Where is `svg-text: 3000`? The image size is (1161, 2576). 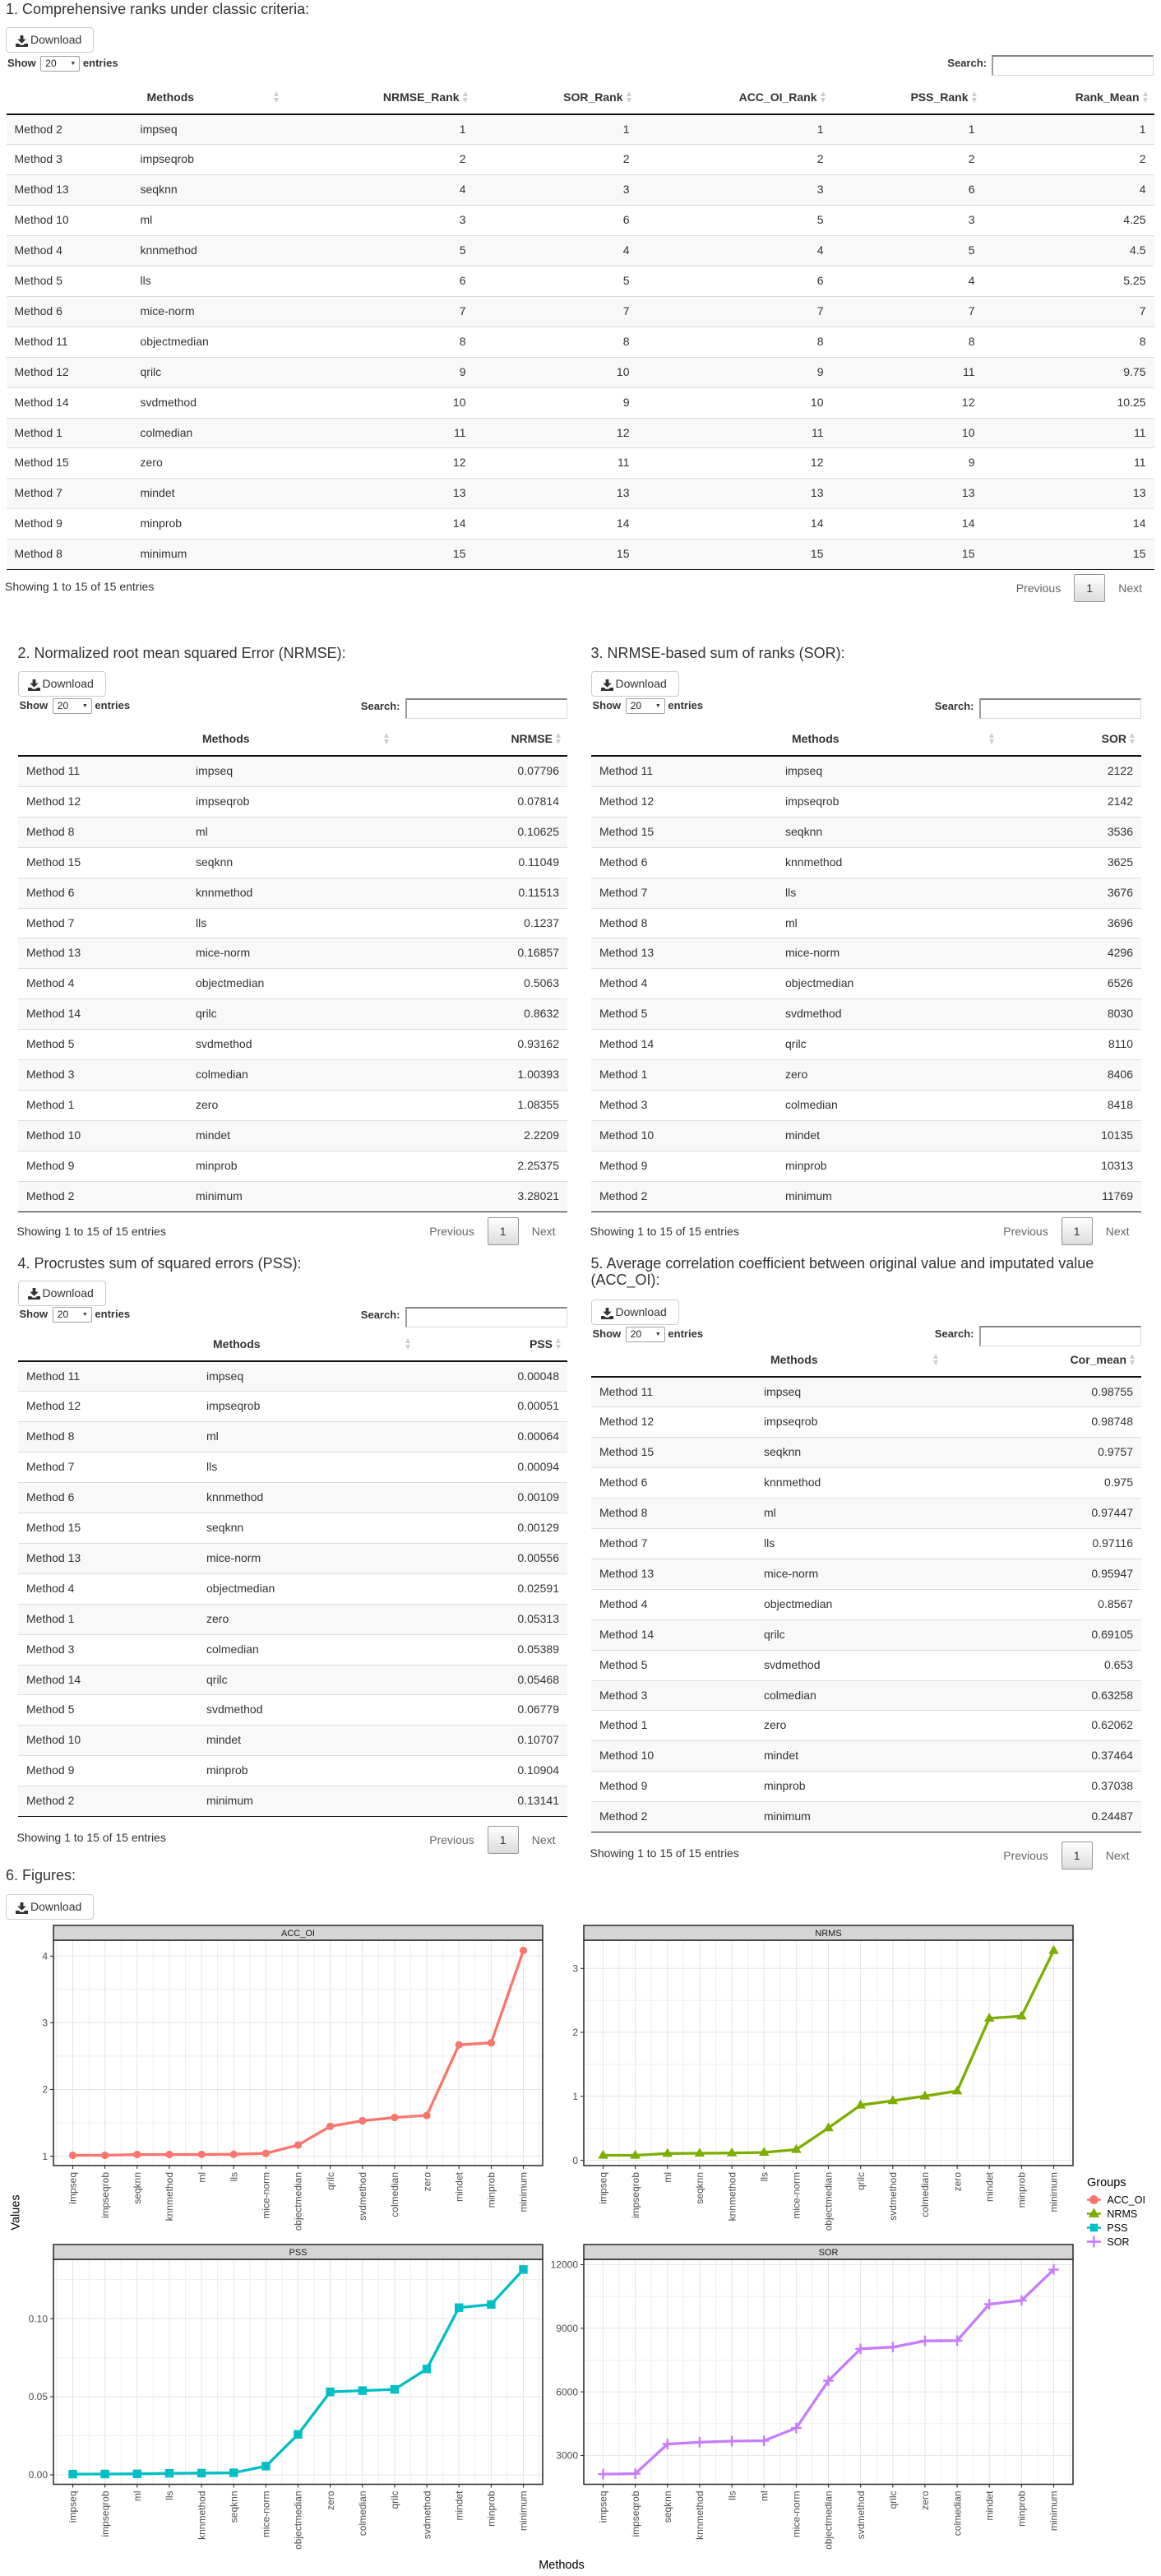
svg-text: 3000 is located at coordinates (567, 2456).